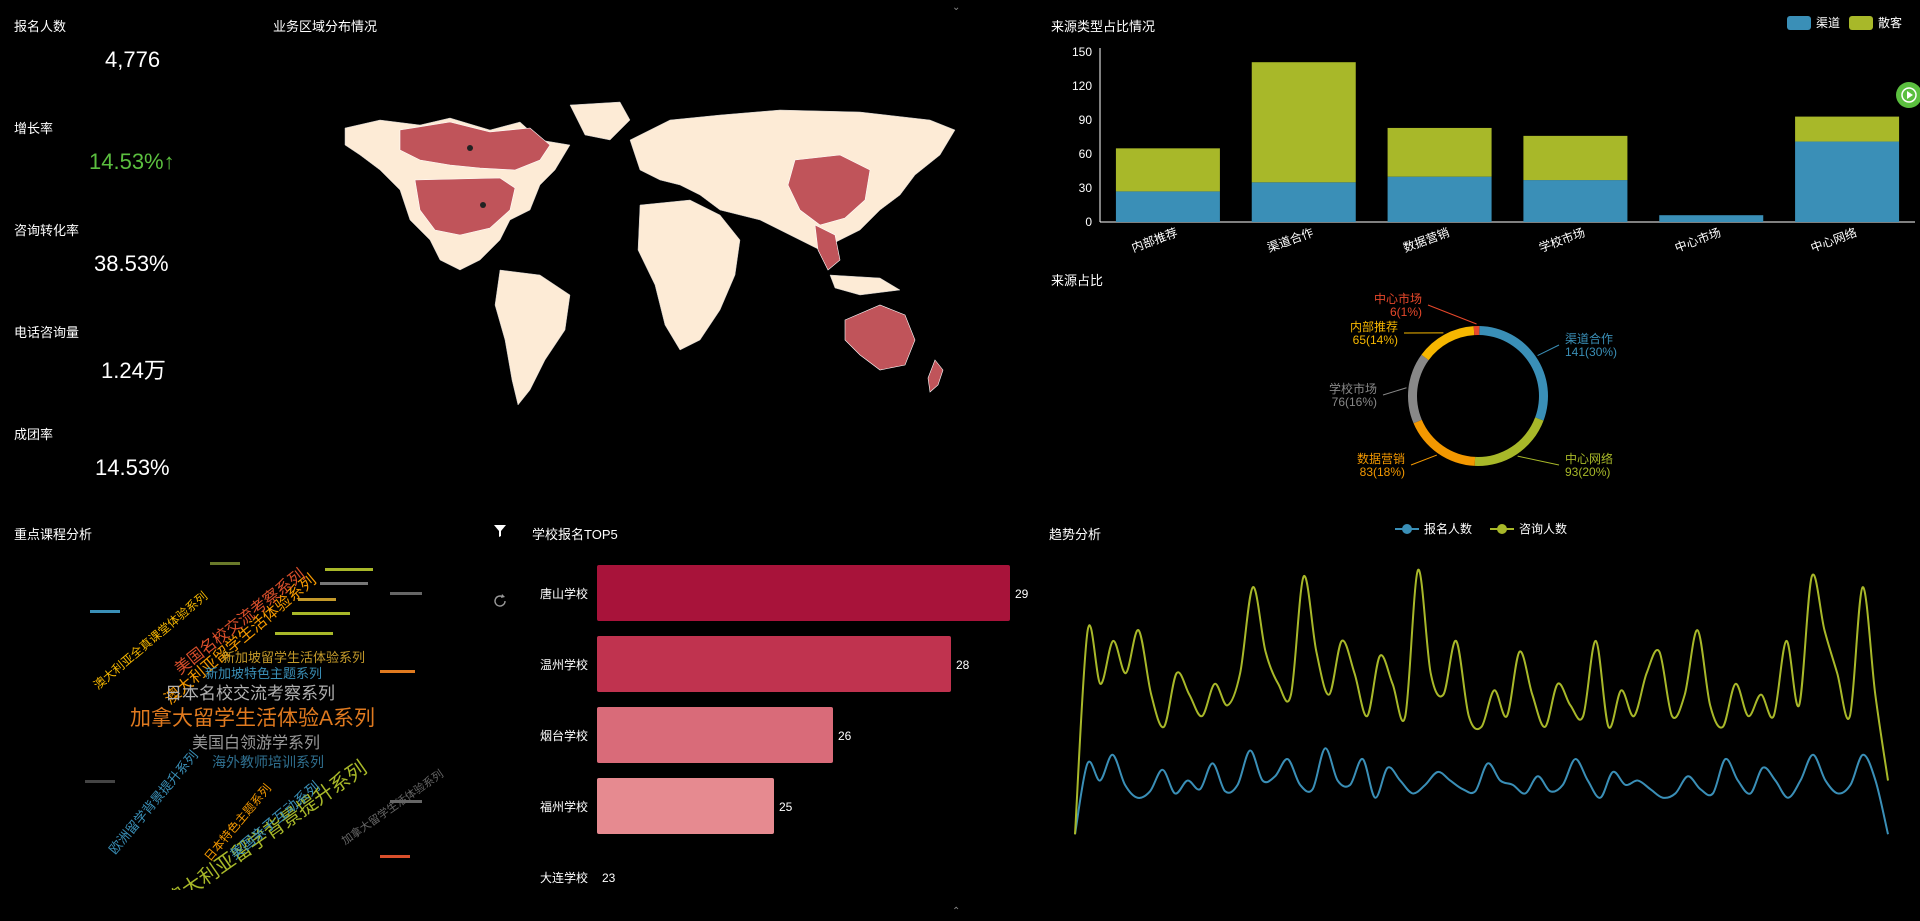 The height and width of the screenshot is (921, 1920). Describe the element at coordinates (1502, 529) in the screenshot. I see `legend-marker` at that location.